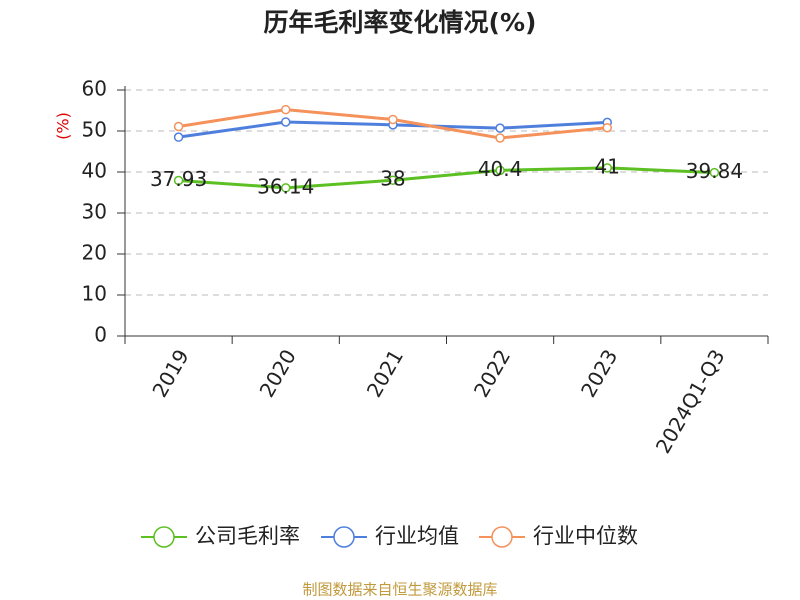  Describe the element at coordinates (446, 178) in the screenshot. I see `series-line` at that location.